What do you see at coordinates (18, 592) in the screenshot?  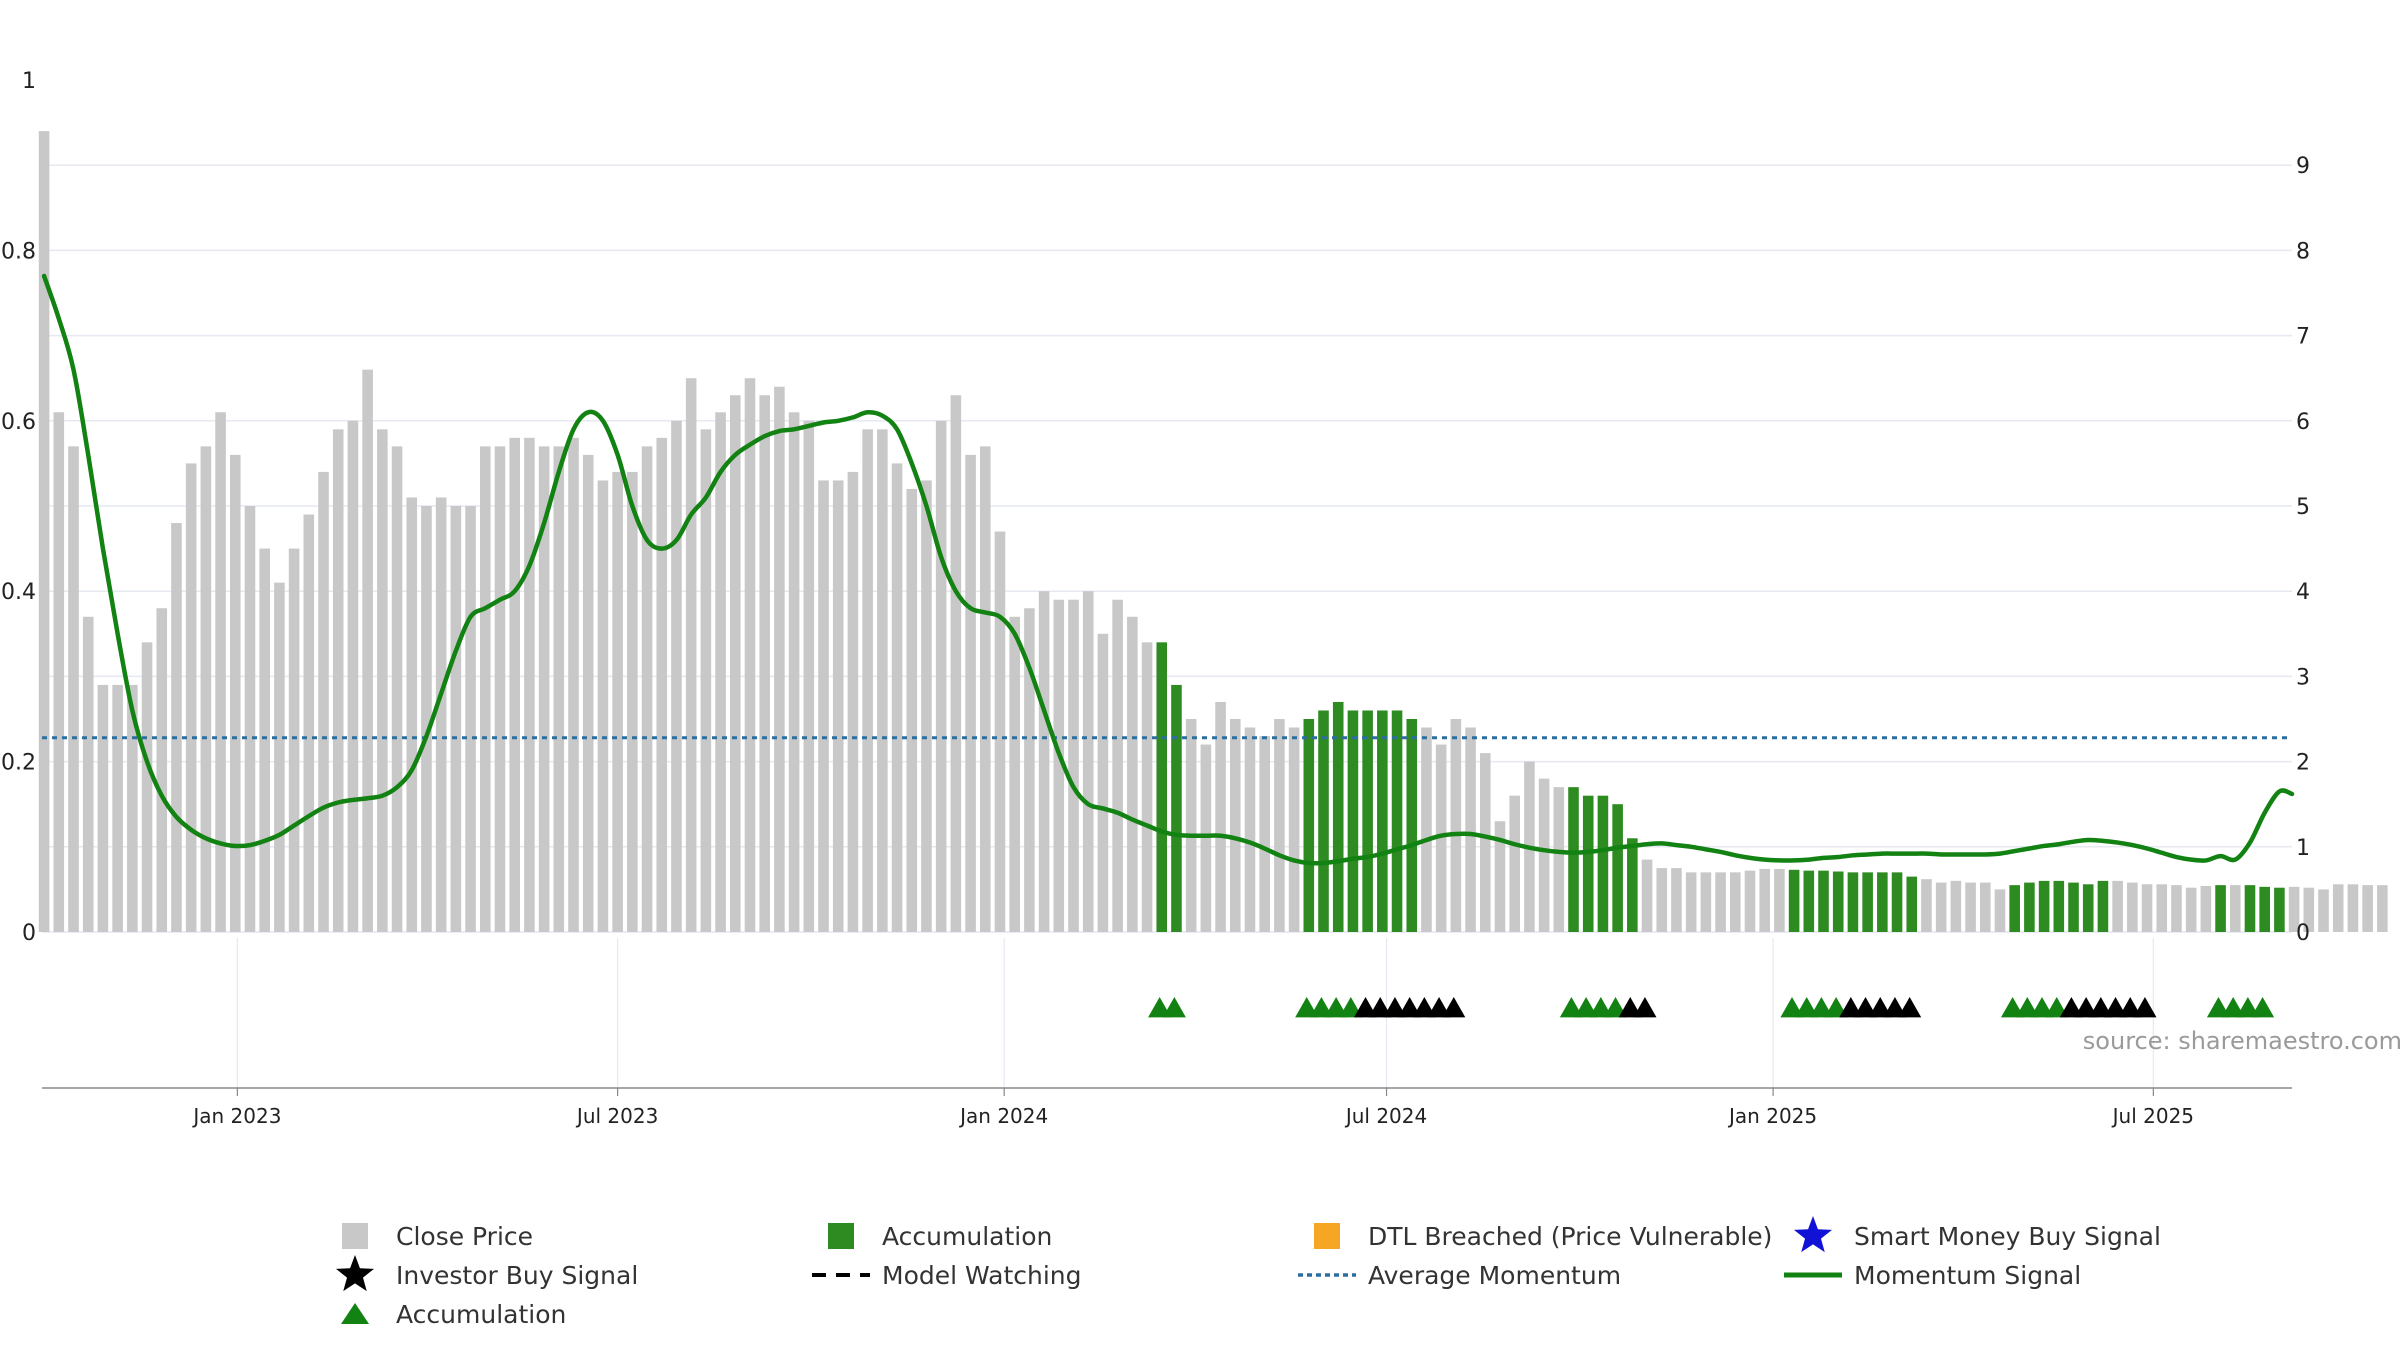 I see `left-tick-label: 0.4` at bounding box center [18, 592].